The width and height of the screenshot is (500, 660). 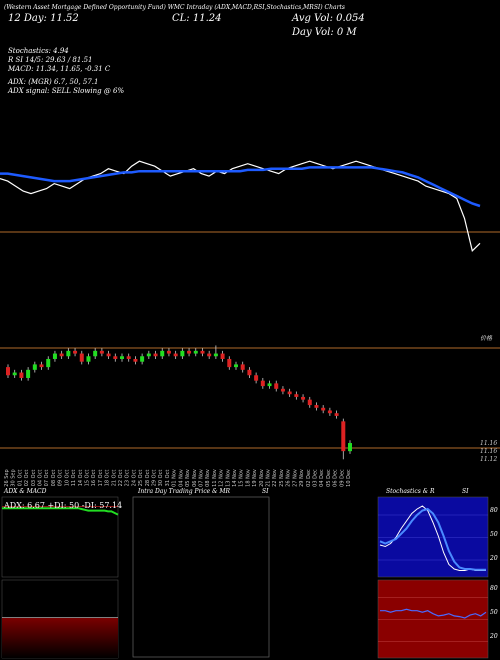 What do you see at coordinates (201, 478) in the screenshot?
I see `x-axis-tick-label: 07 Nov` at bounding box center [201, 478].